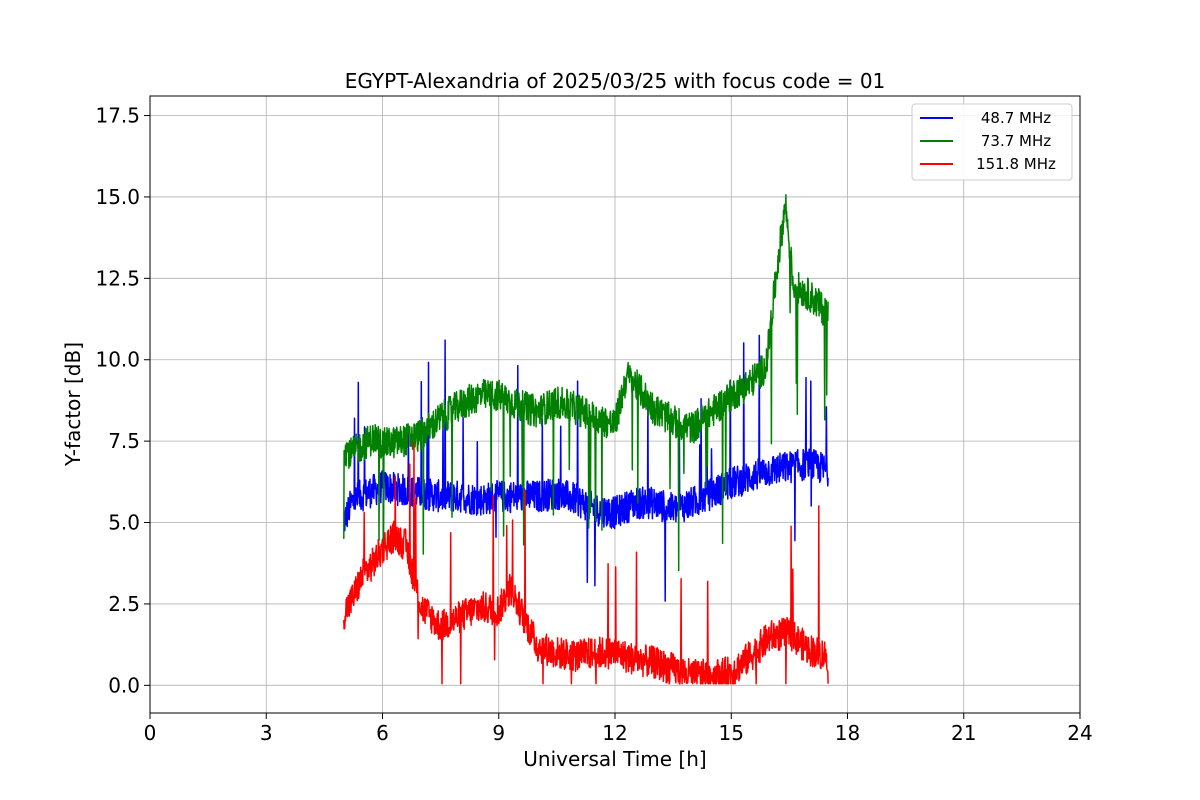 This screenshot has height=800, width=1200. Describe the element at coordinates (124, 523) in the screenshot. I see `y-tick-label: 5.0` at that location.